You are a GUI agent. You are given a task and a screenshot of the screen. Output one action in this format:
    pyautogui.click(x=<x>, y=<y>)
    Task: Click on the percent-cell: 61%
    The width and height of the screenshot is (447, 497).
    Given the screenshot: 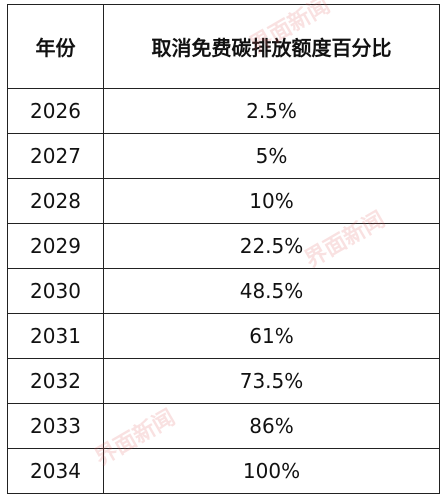 What is the action you would take?
    pyautogui.click(x=271, y=336)
    